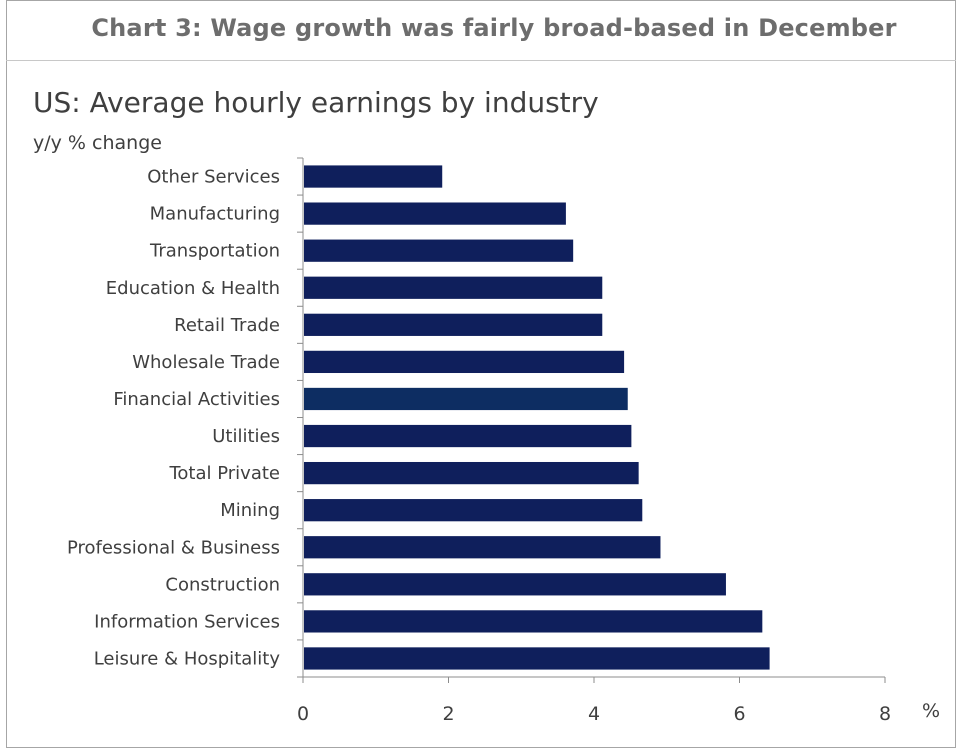 This screenshot has height=755, width=962. Describe the element at coordinates (222, 584) in the screenshot. I see `category-label: Construction` at that location.